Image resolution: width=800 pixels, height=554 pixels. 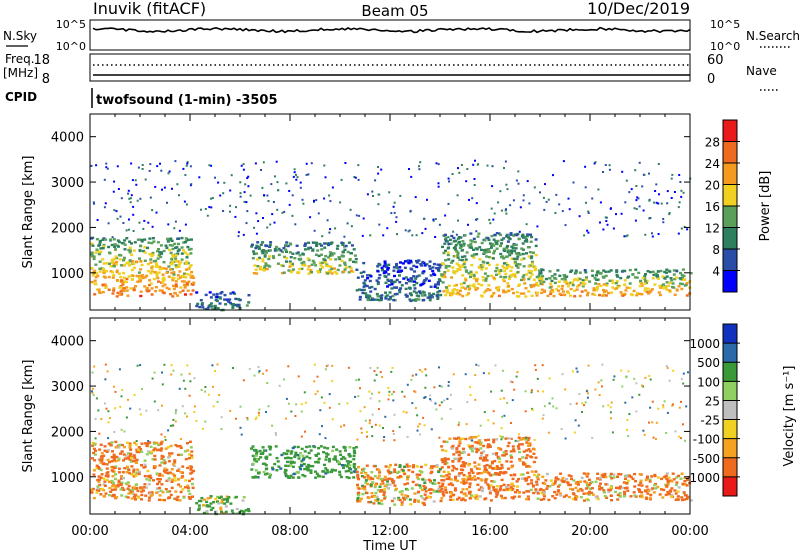 What do you see at coordinates (789, 416) in the screenshot?
I see `velocity-colorbar-label: Velocity [m s⁻¹]` at bounding box center [789, 416].